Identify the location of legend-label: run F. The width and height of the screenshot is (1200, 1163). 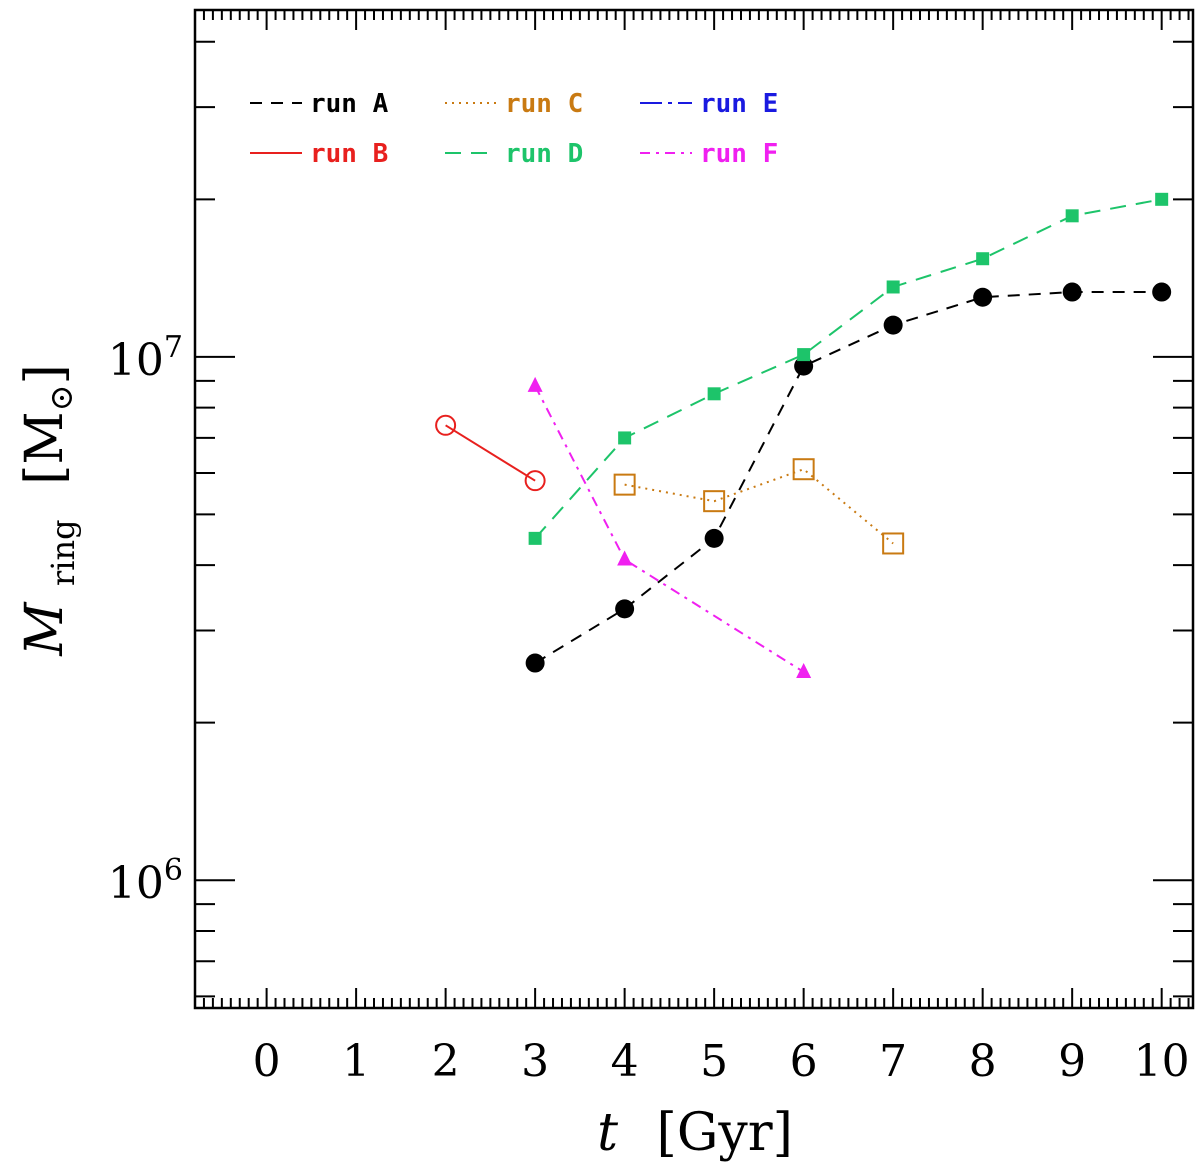
(739, 154).